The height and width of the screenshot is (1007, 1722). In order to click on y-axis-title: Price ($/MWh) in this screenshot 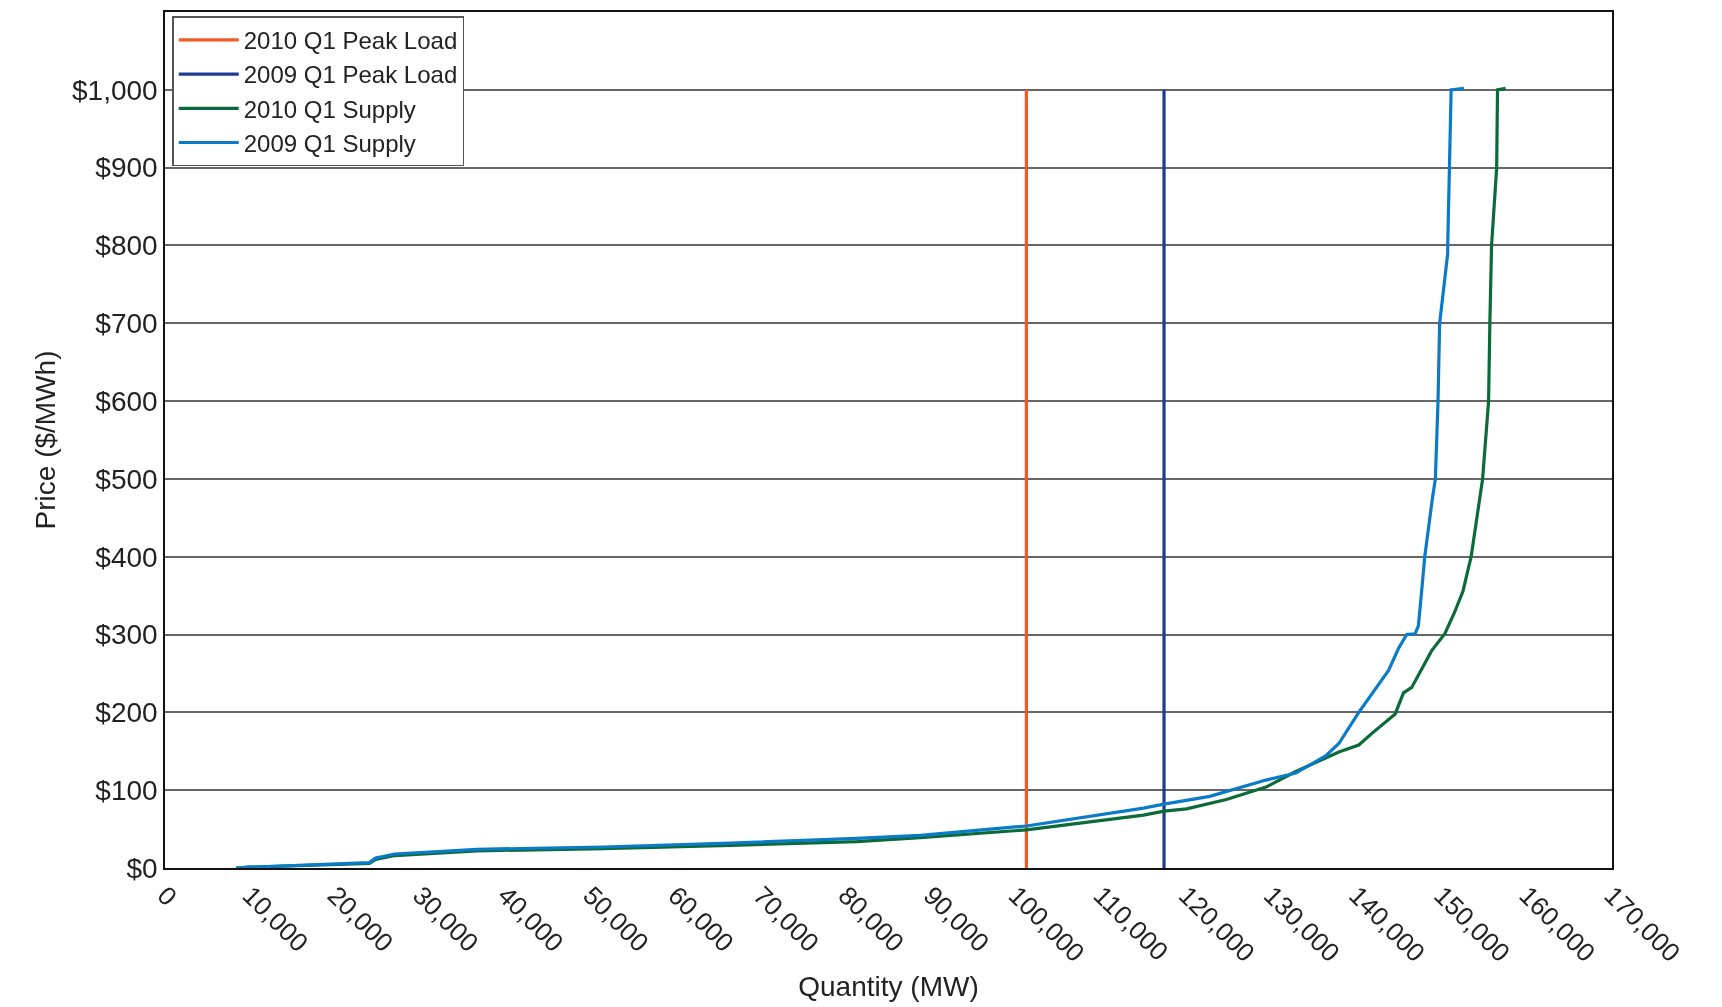, I will do `click(46, 440)`.